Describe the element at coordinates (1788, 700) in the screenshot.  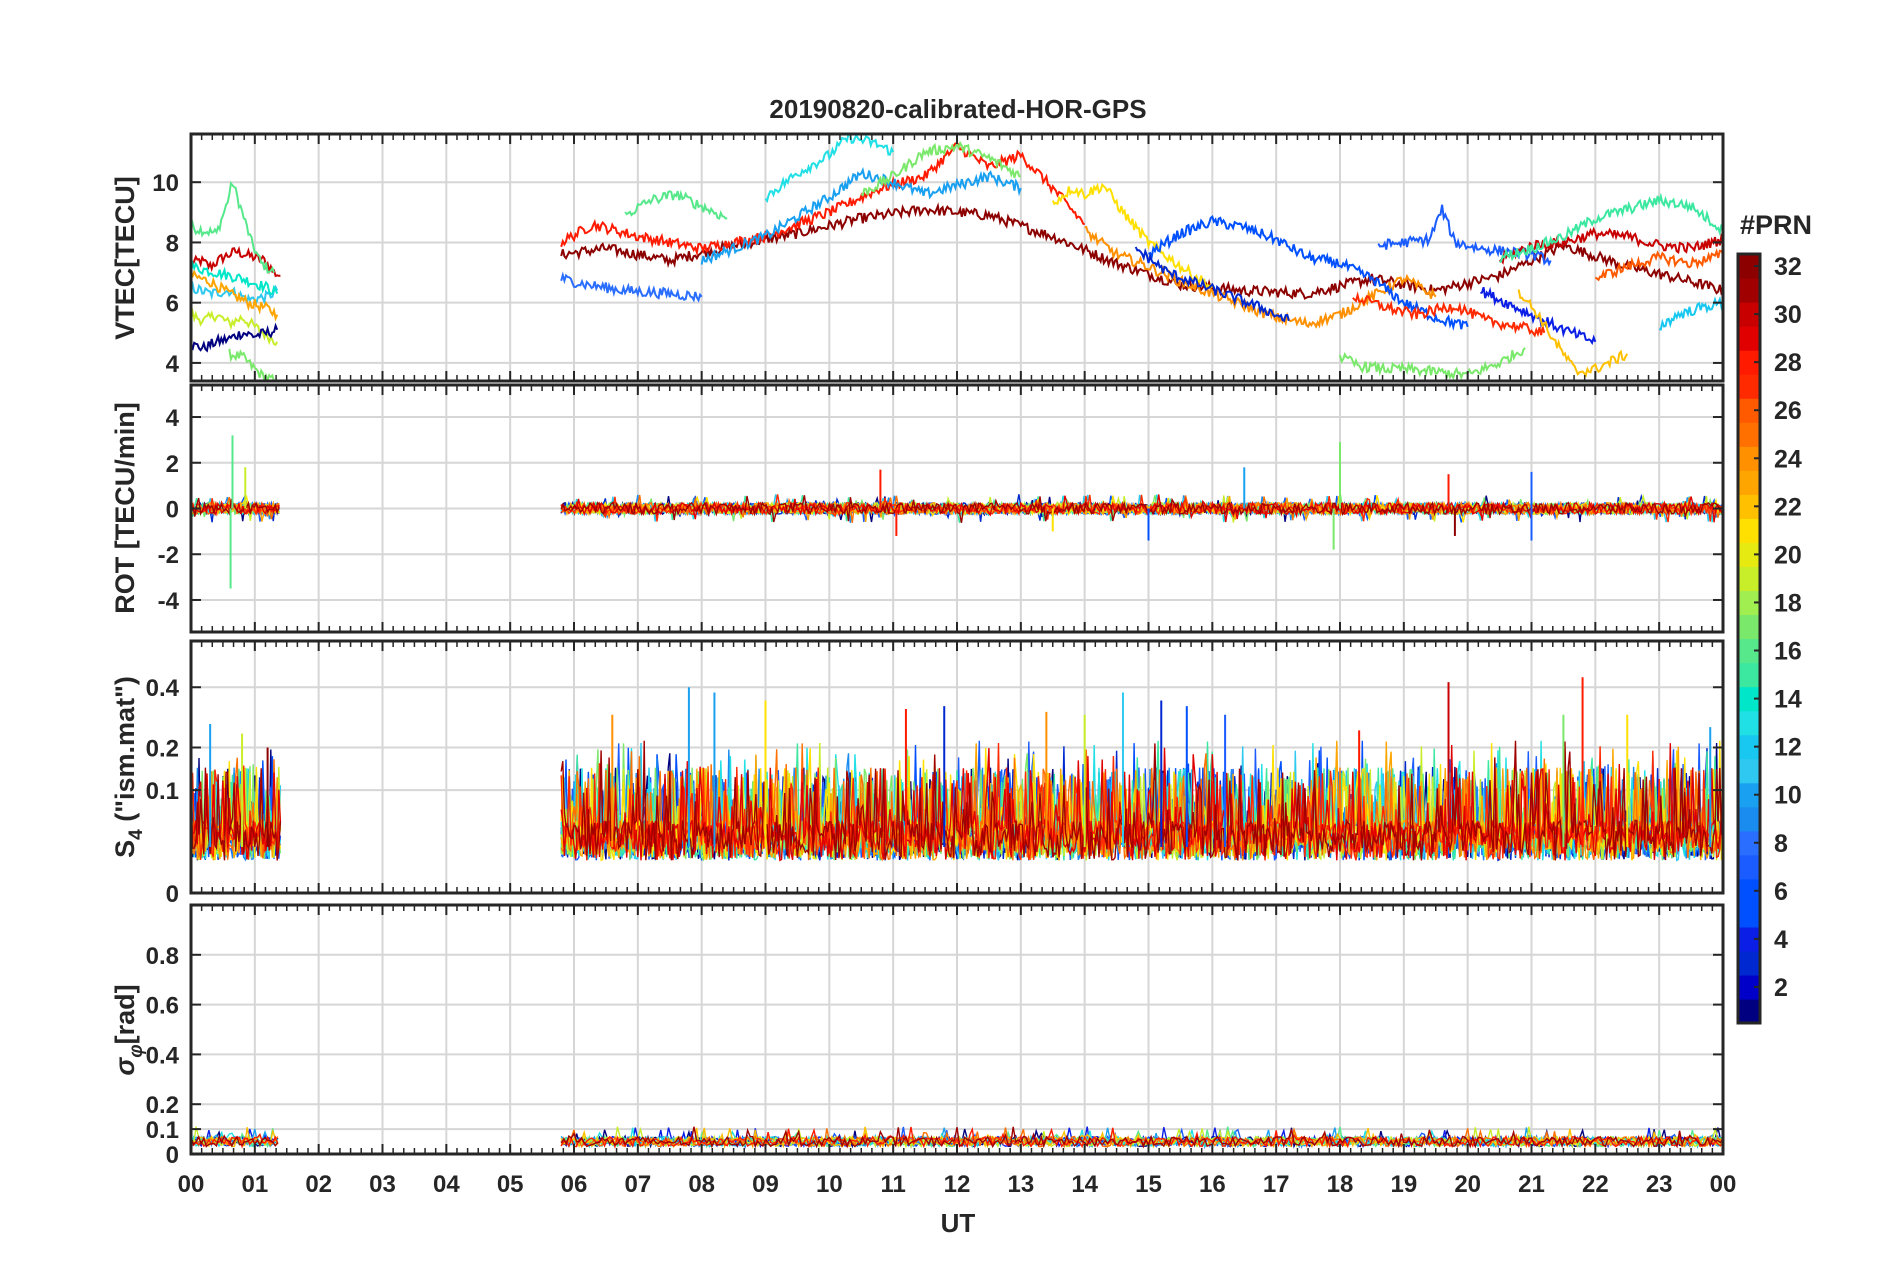
I see `colorbar-tick-label: 14` at that location.